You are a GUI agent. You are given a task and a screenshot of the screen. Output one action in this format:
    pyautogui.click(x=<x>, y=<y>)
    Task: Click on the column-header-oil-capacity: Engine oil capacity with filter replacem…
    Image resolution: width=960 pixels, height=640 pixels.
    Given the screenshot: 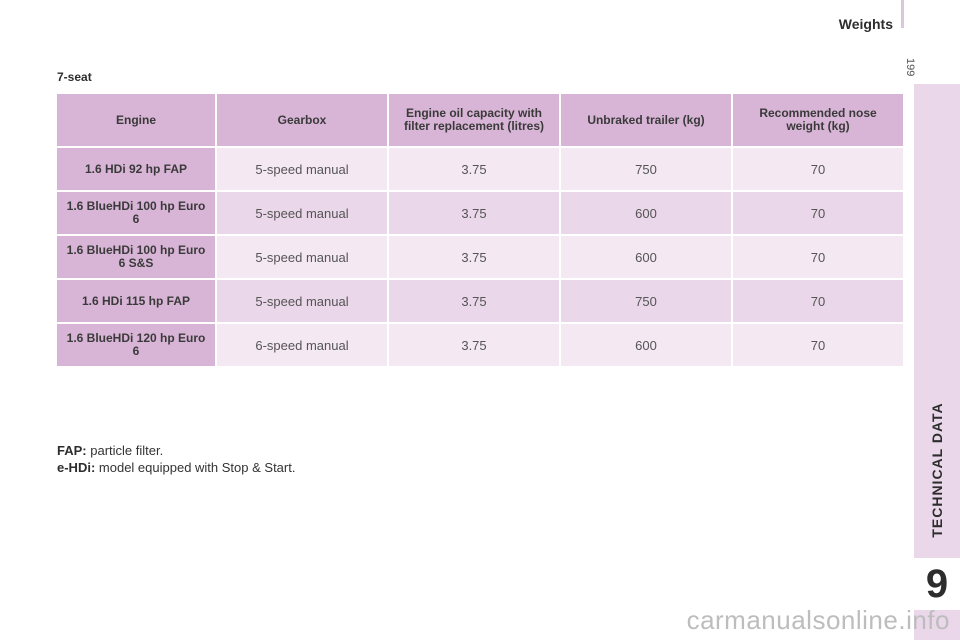 What is the action you would take?
    pyautogui.click(x=474, y=120)
    